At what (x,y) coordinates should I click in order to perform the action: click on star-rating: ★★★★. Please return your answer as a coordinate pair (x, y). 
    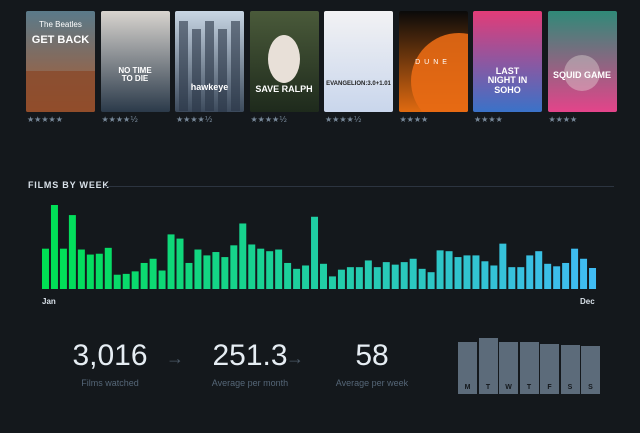
    Looking at the image, I should click on (563, 119).